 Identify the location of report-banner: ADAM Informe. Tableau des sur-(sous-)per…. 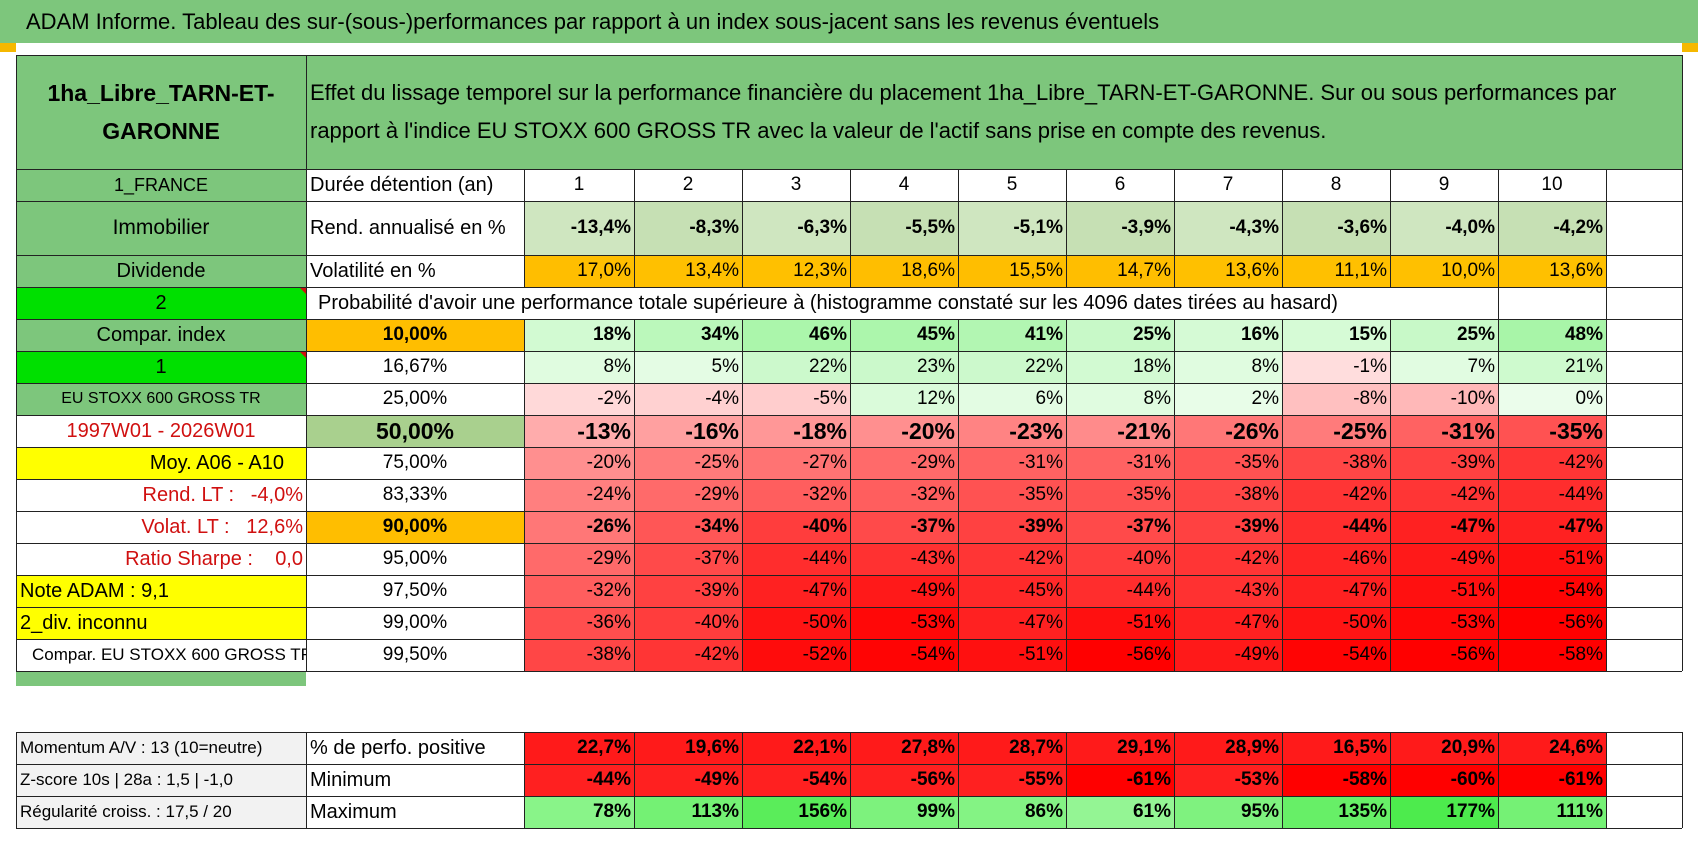
(849, 21).